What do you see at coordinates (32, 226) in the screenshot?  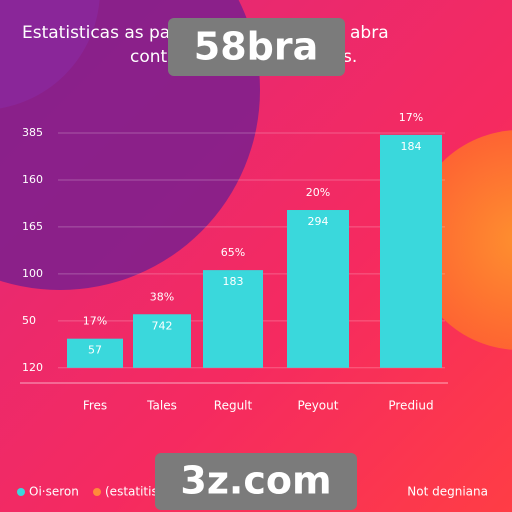 I see `y-tick-label: 165` at bounding box center [32, 226].